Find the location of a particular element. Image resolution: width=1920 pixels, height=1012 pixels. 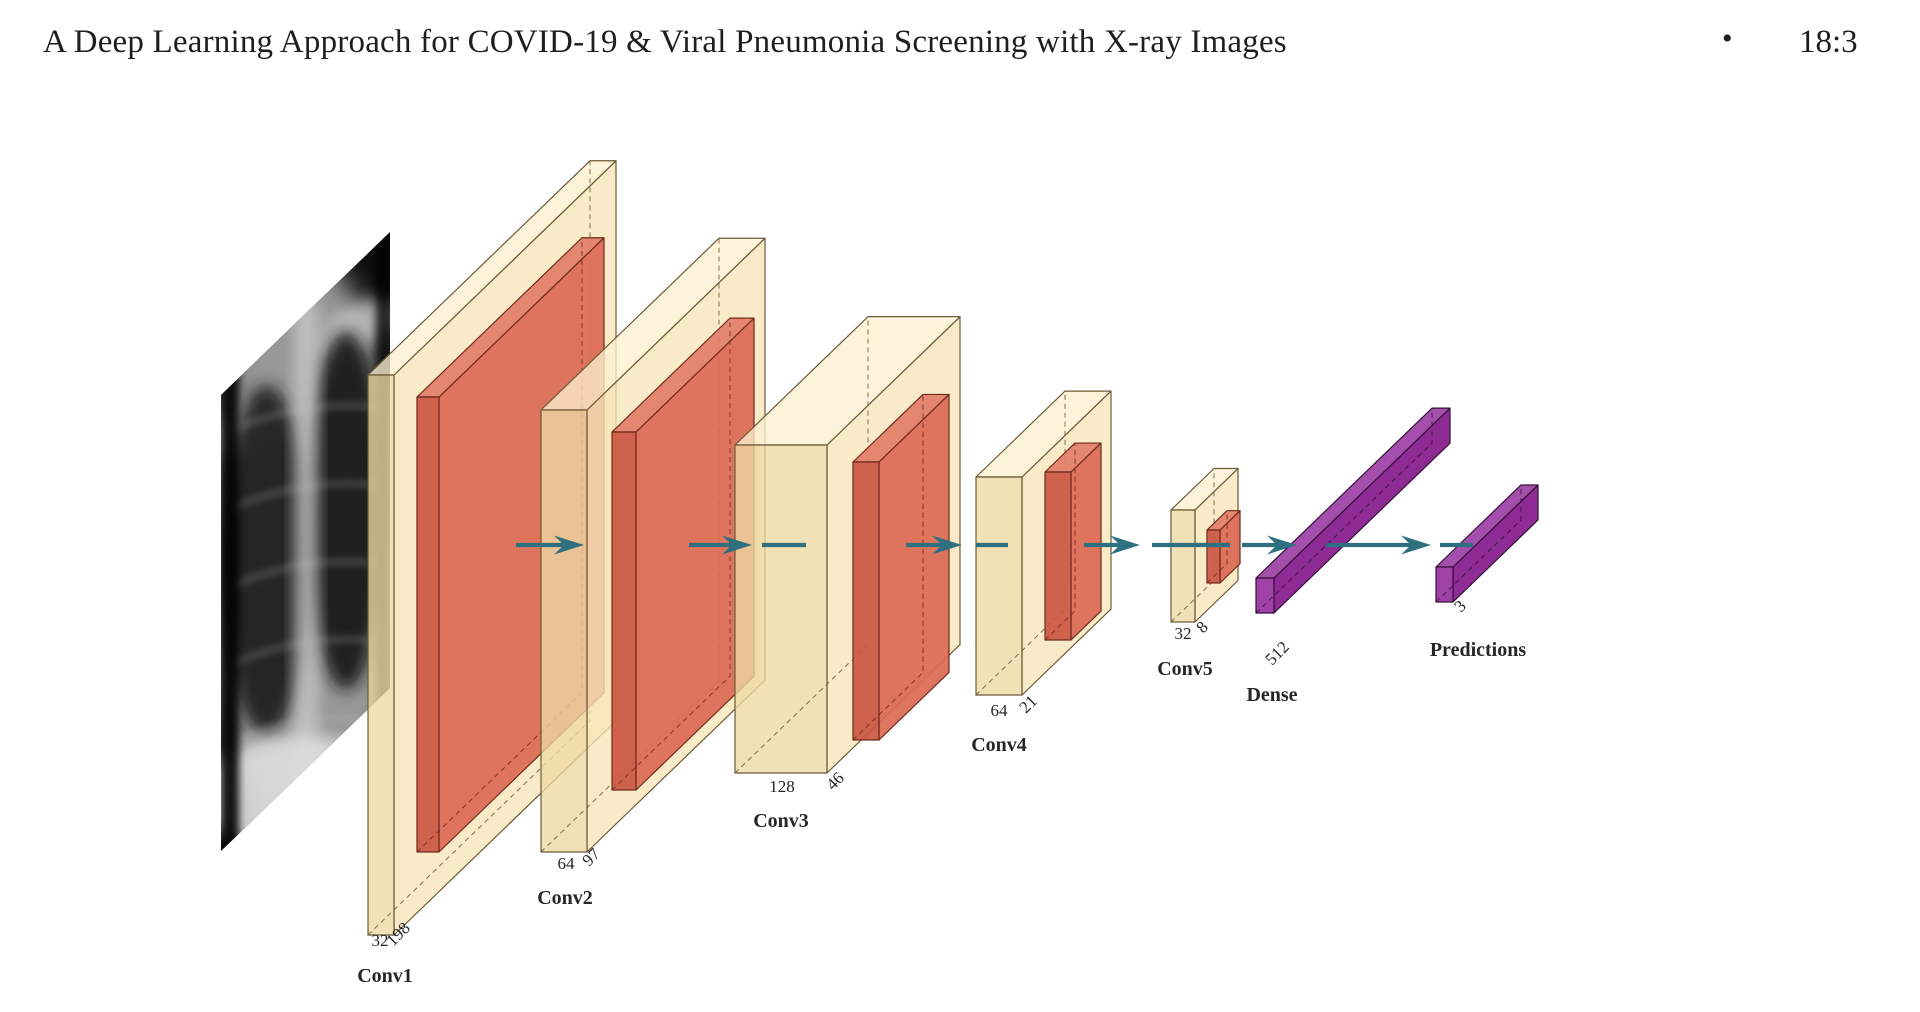

flow-arrow-5-icon is located at coordinates (1269, 545).